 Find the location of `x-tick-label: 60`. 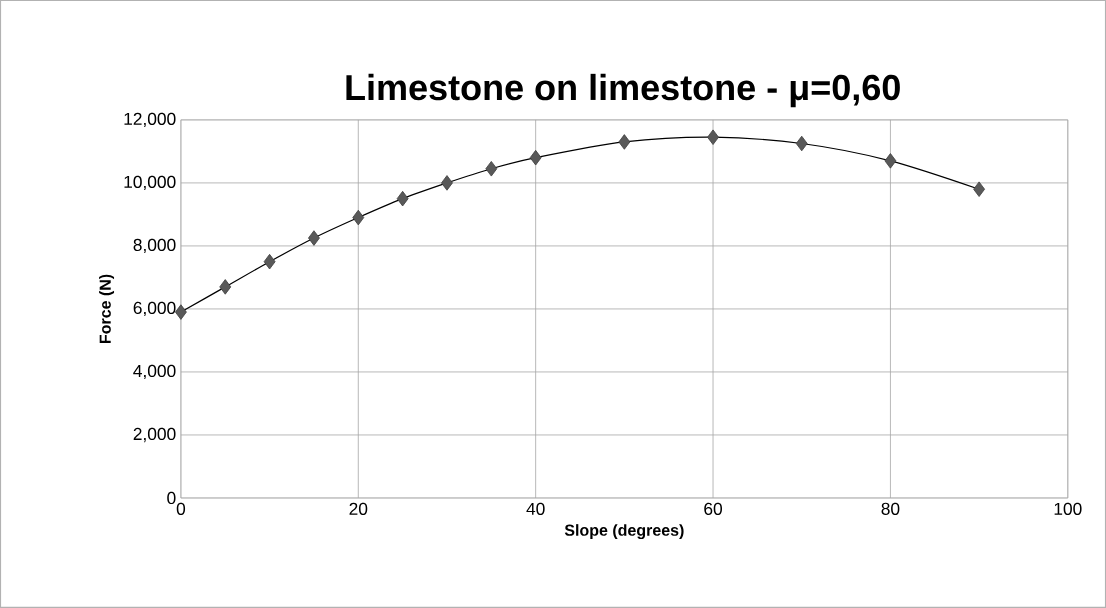

x-tick-label: 60 is located at coordinates (713, 509).